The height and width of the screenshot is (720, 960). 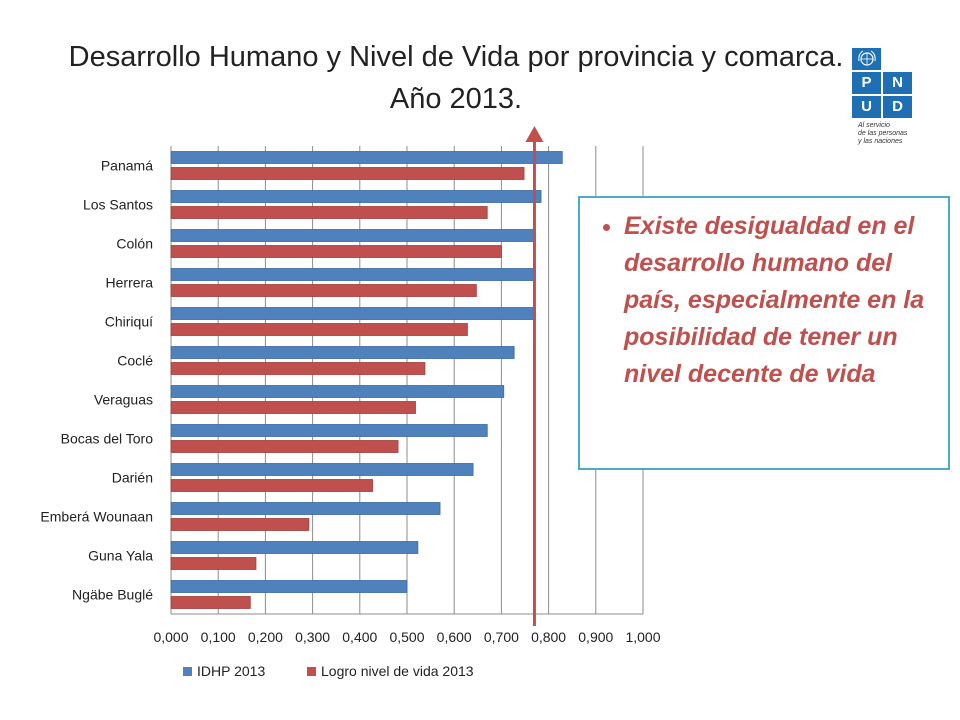 What do you see at coordinates (454, 637) in the screenshot?
I see `x-tick-label: 0,600` at bounding box center [454, 637].